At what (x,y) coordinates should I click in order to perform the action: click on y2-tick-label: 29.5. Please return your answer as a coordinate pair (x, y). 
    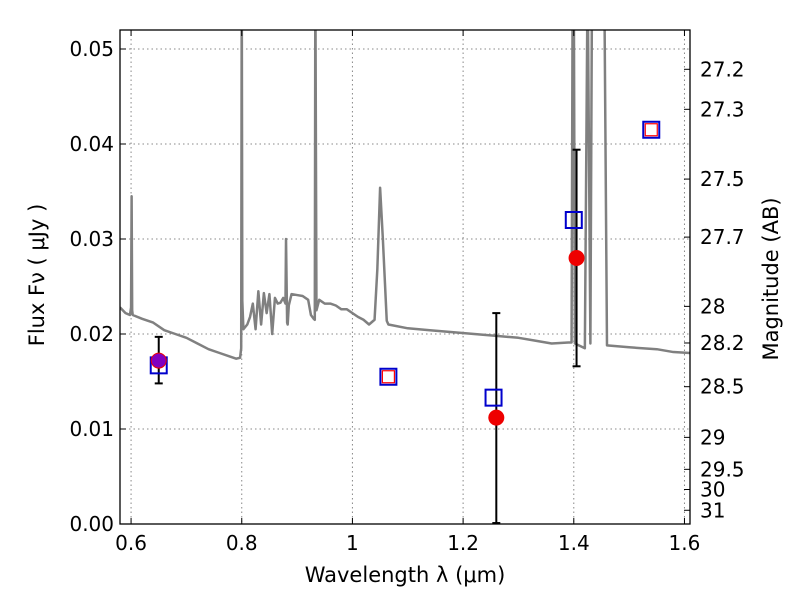
    Looking at the image, I should click on (722, 469).